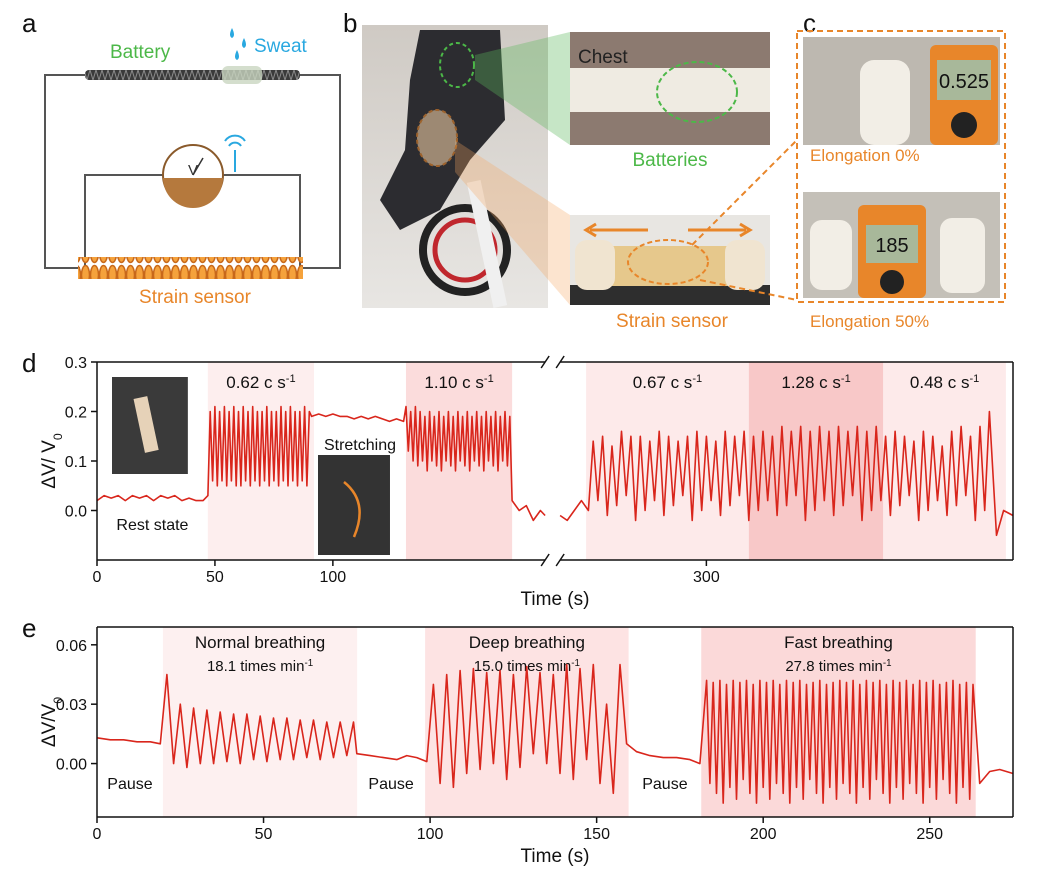  What do you see at coordinates (706, 577) in the screenshot?
I see `x-tick-label: 300` at bounding box center [706, 577].